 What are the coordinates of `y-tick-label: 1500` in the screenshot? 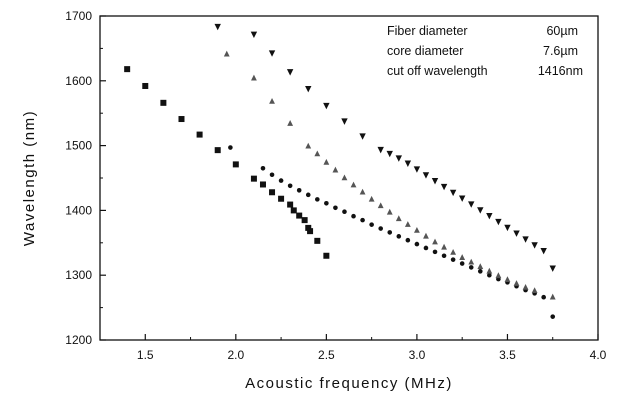 It's located at (78, 146).